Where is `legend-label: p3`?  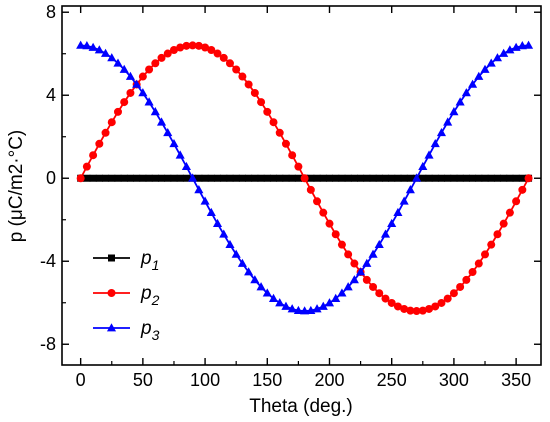
legend-label: p3 is located at coordinates (150, 330).